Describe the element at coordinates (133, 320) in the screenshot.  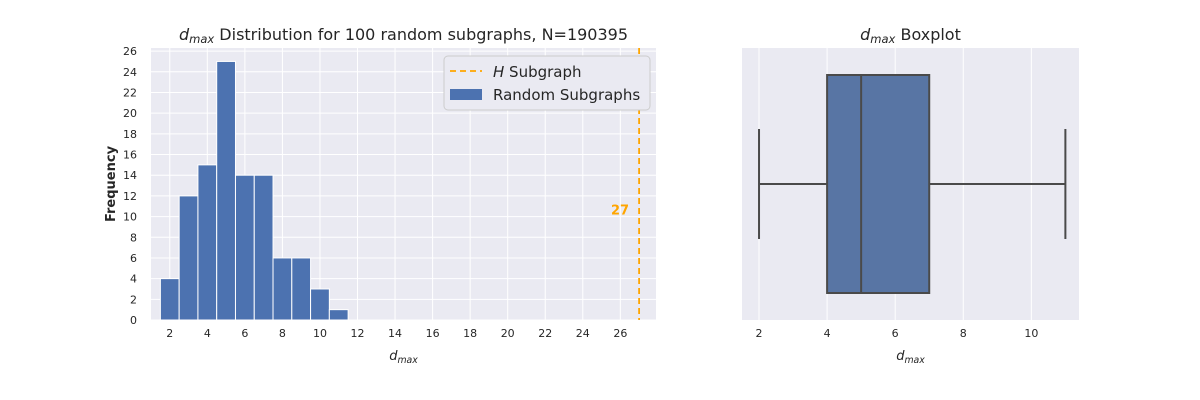
I see `histogram-y-tick-label: 0` at that location.